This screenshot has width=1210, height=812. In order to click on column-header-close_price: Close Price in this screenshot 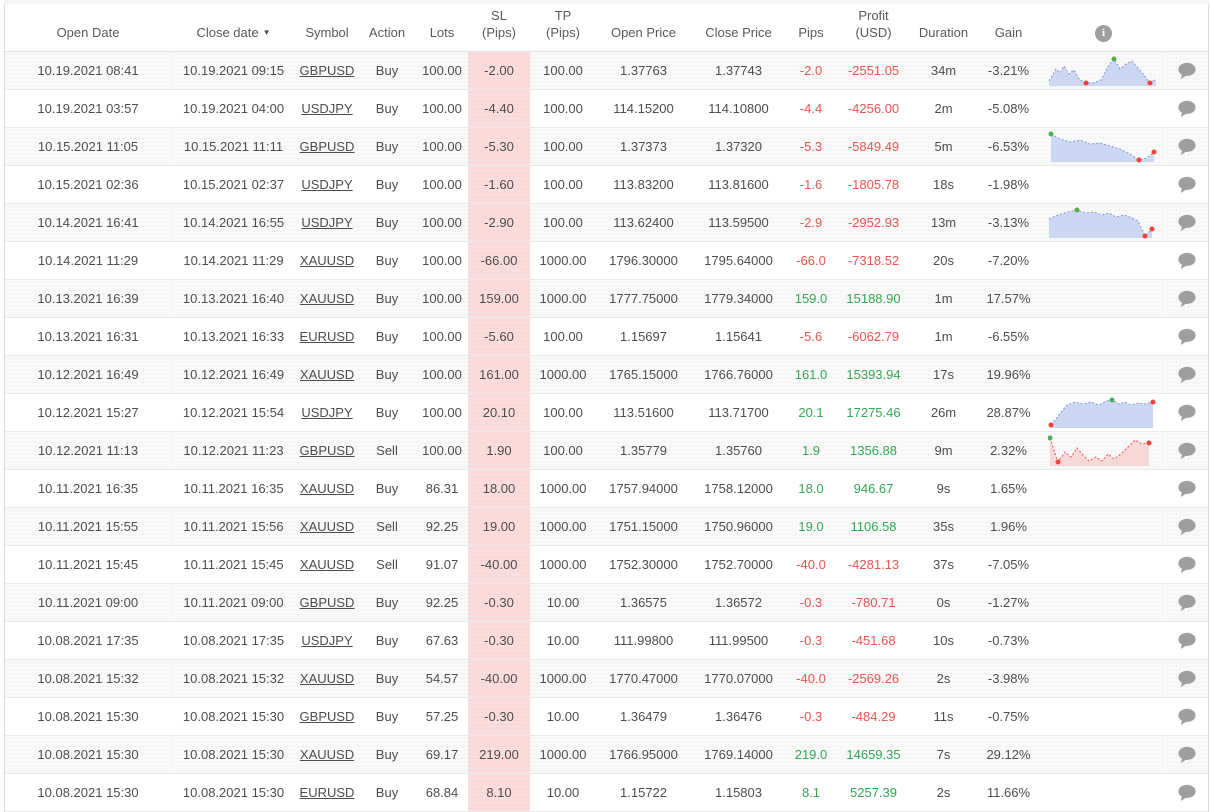, I will do `click(738, 28)`.